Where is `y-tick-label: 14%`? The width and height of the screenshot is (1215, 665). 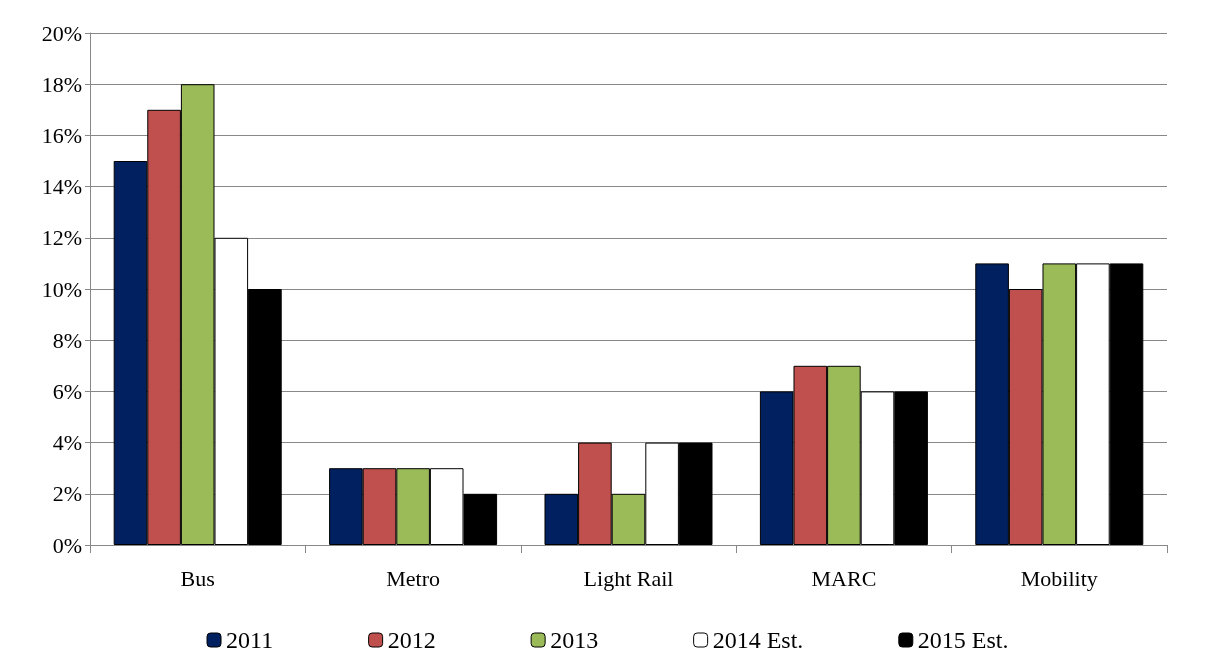
y-tick-label: 14% is located at coordinates (61, 187).